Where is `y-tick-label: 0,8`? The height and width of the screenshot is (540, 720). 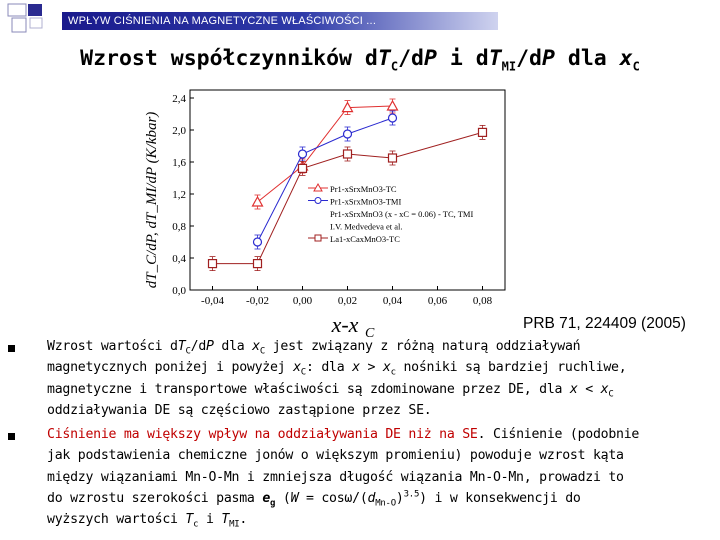
y-tick-label: 0,8 is located at coordinates (179, 227).